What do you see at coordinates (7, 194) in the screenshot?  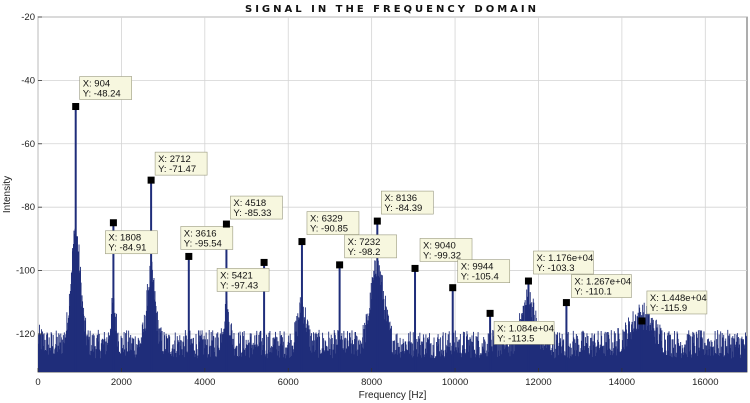 I see `y-axis-label: Intensity` at bounding box center [7, 194].